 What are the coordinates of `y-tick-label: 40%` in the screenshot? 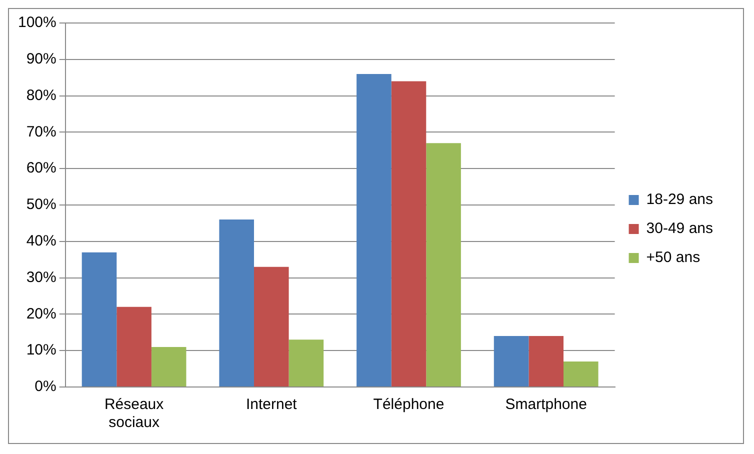 It's located at (41, 241).